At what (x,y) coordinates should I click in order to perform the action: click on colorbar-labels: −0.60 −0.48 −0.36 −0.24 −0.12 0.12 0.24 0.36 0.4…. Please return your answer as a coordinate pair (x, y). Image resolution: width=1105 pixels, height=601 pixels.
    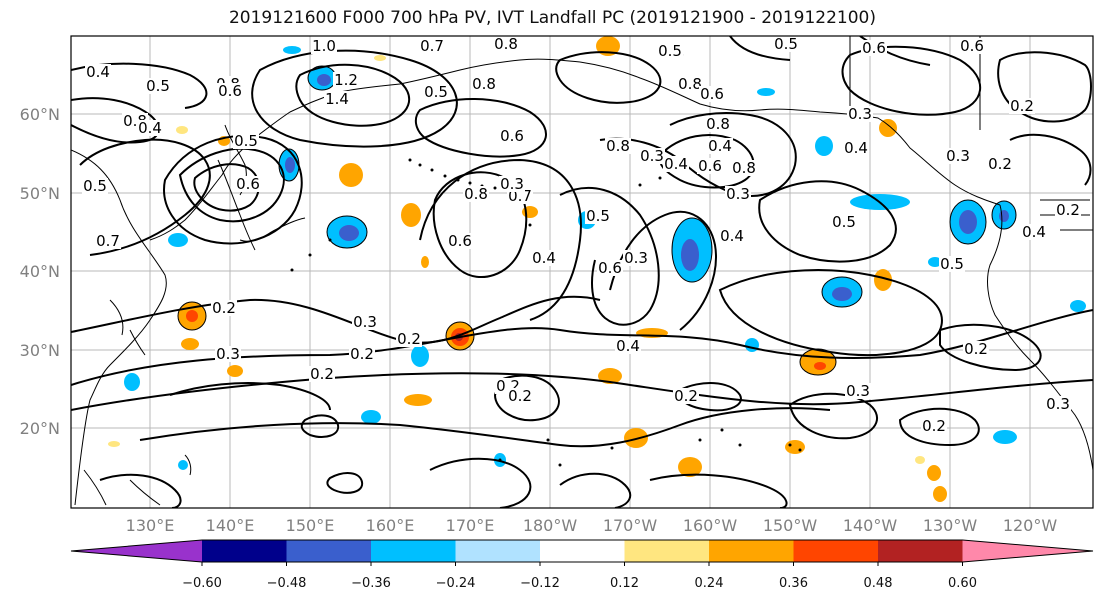
    Looking at the image, I should click on (579, 576).